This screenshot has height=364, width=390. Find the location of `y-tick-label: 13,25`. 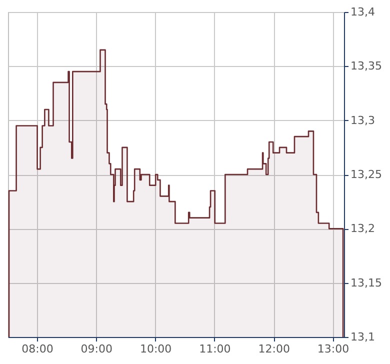

y-tick-label: 13,25 is located at coordinates (366, 174).